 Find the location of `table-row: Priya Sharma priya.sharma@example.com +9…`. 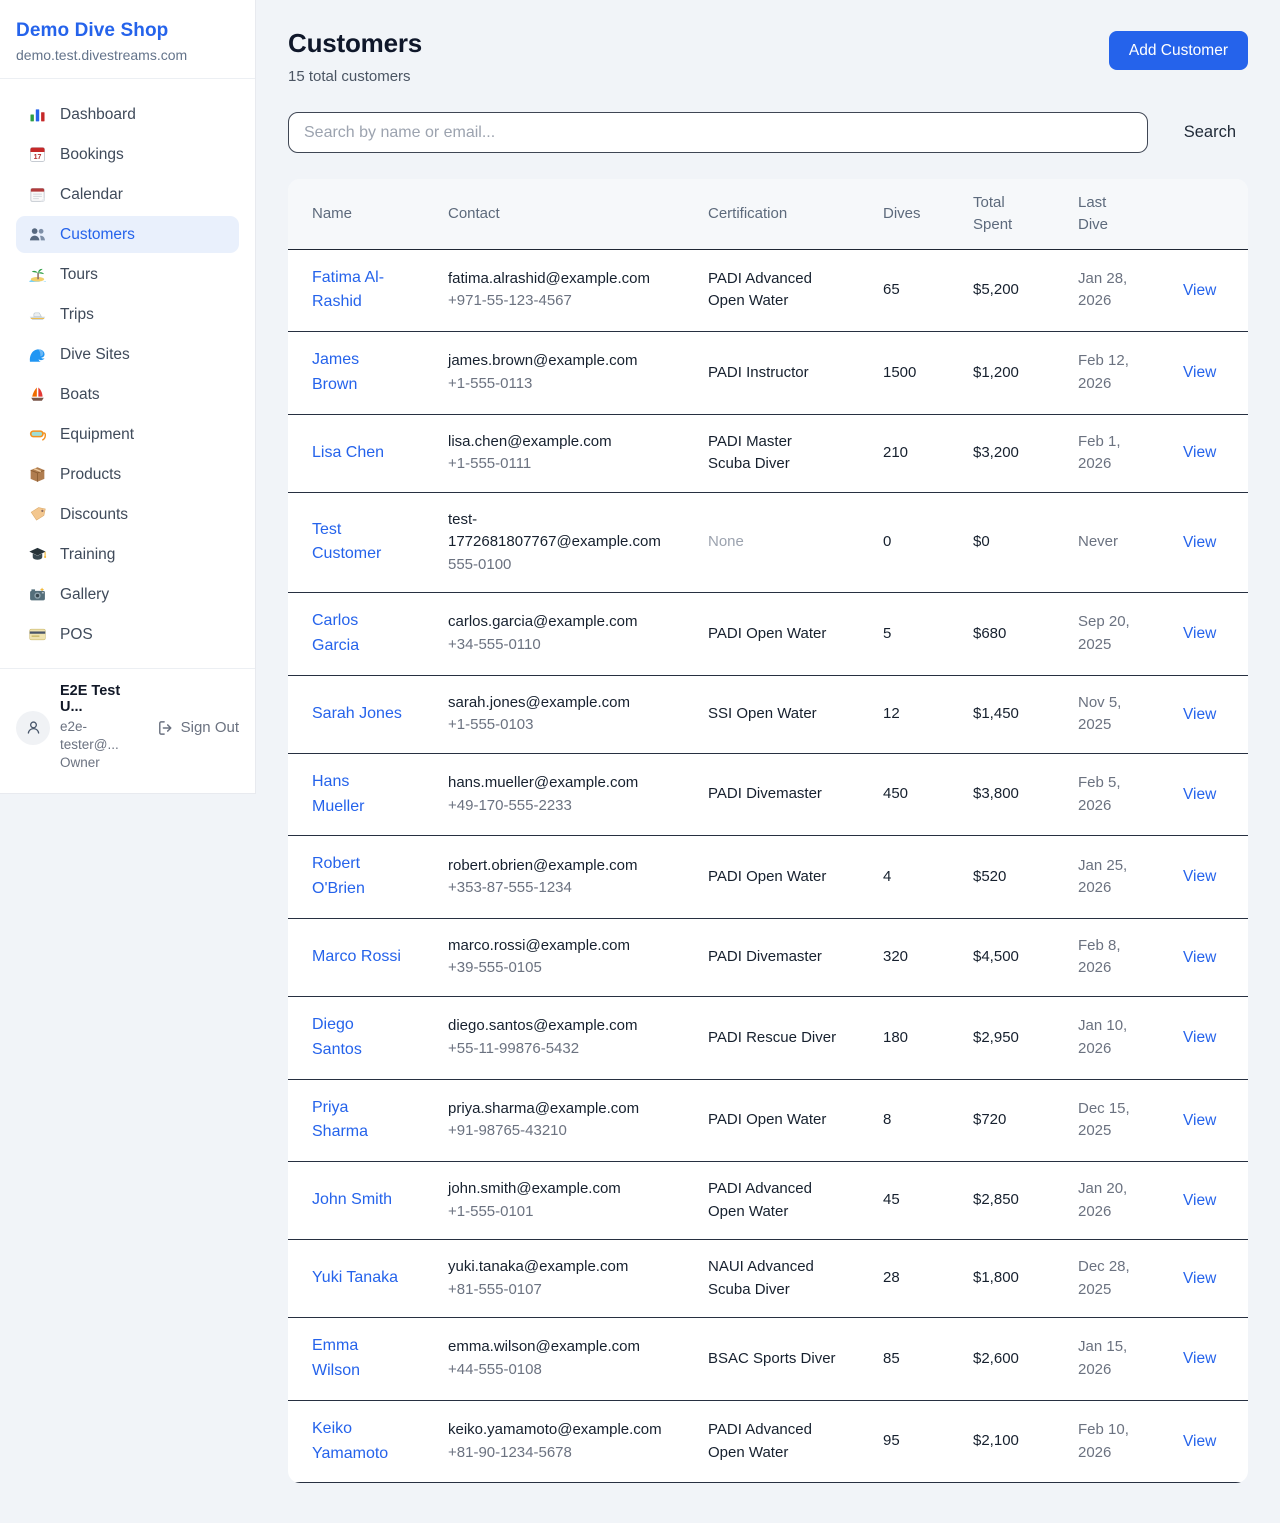

table-row: Priya Sharma priya.sharma@example.com +9… is located at coordinates (768, 1121).